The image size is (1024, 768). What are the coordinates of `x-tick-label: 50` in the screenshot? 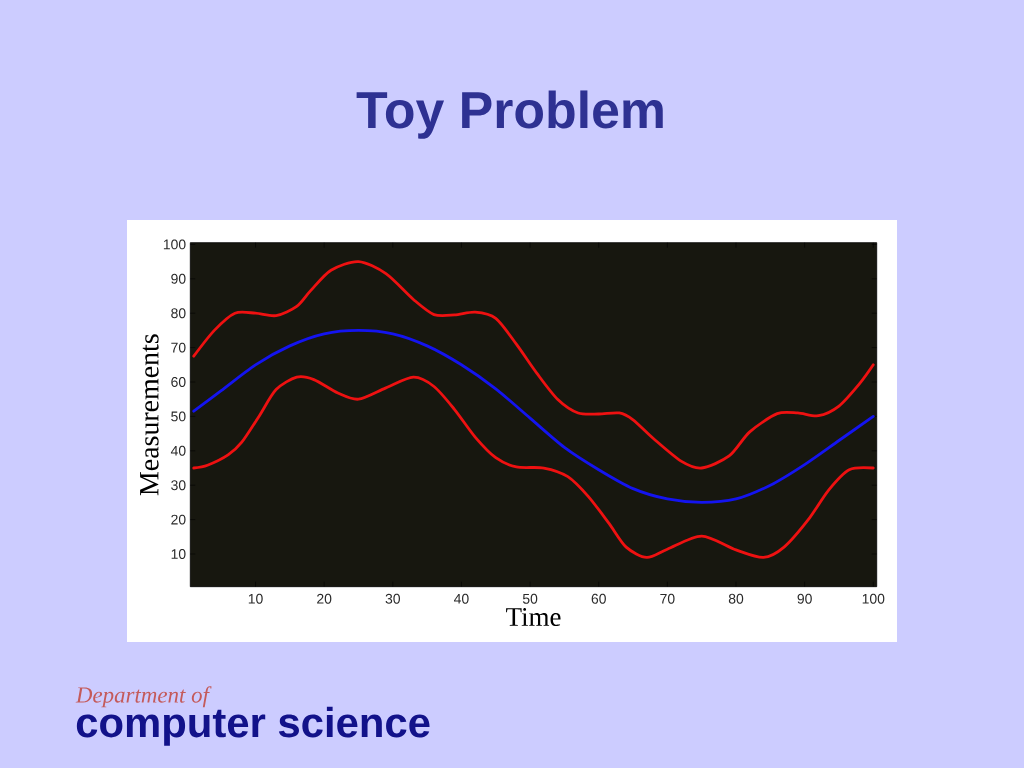 It's located at (530, 598).